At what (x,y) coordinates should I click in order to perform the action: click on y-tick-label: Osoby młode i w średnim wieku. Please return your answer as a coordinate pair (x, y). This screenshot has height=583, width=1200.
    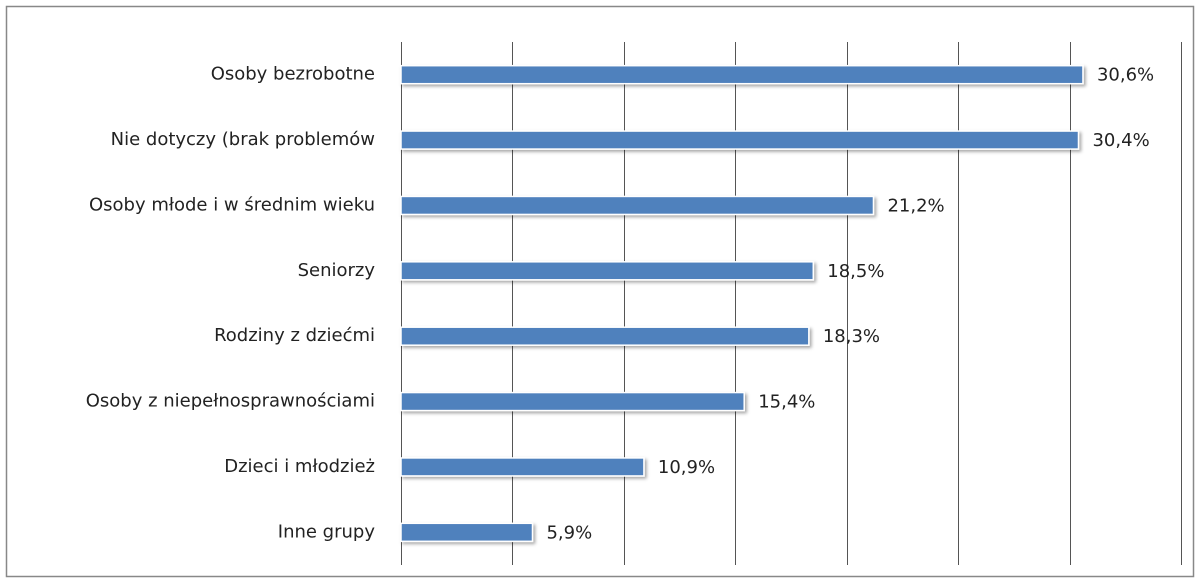
    Looking at the image, I should click on (232, 204).